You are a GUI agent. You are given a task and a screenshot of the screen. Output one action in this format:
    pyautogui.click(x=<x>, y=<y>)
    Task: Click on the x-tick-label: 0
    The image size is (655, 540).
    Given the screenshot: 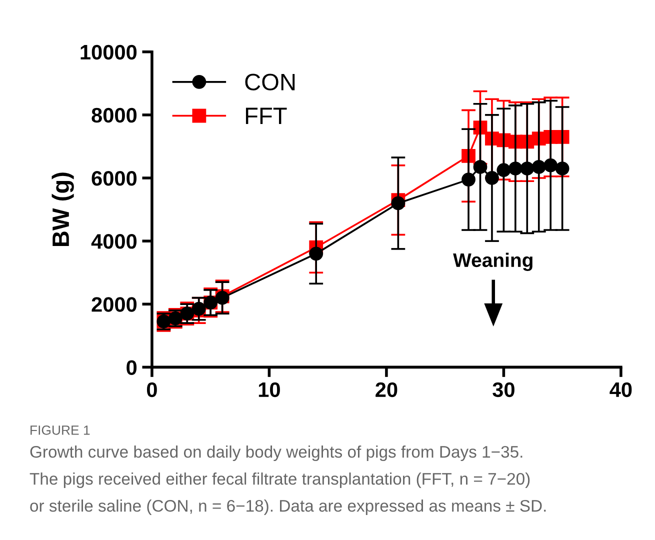 What is the action you would take?
    pyautogui.click(x=151, y=390)
    